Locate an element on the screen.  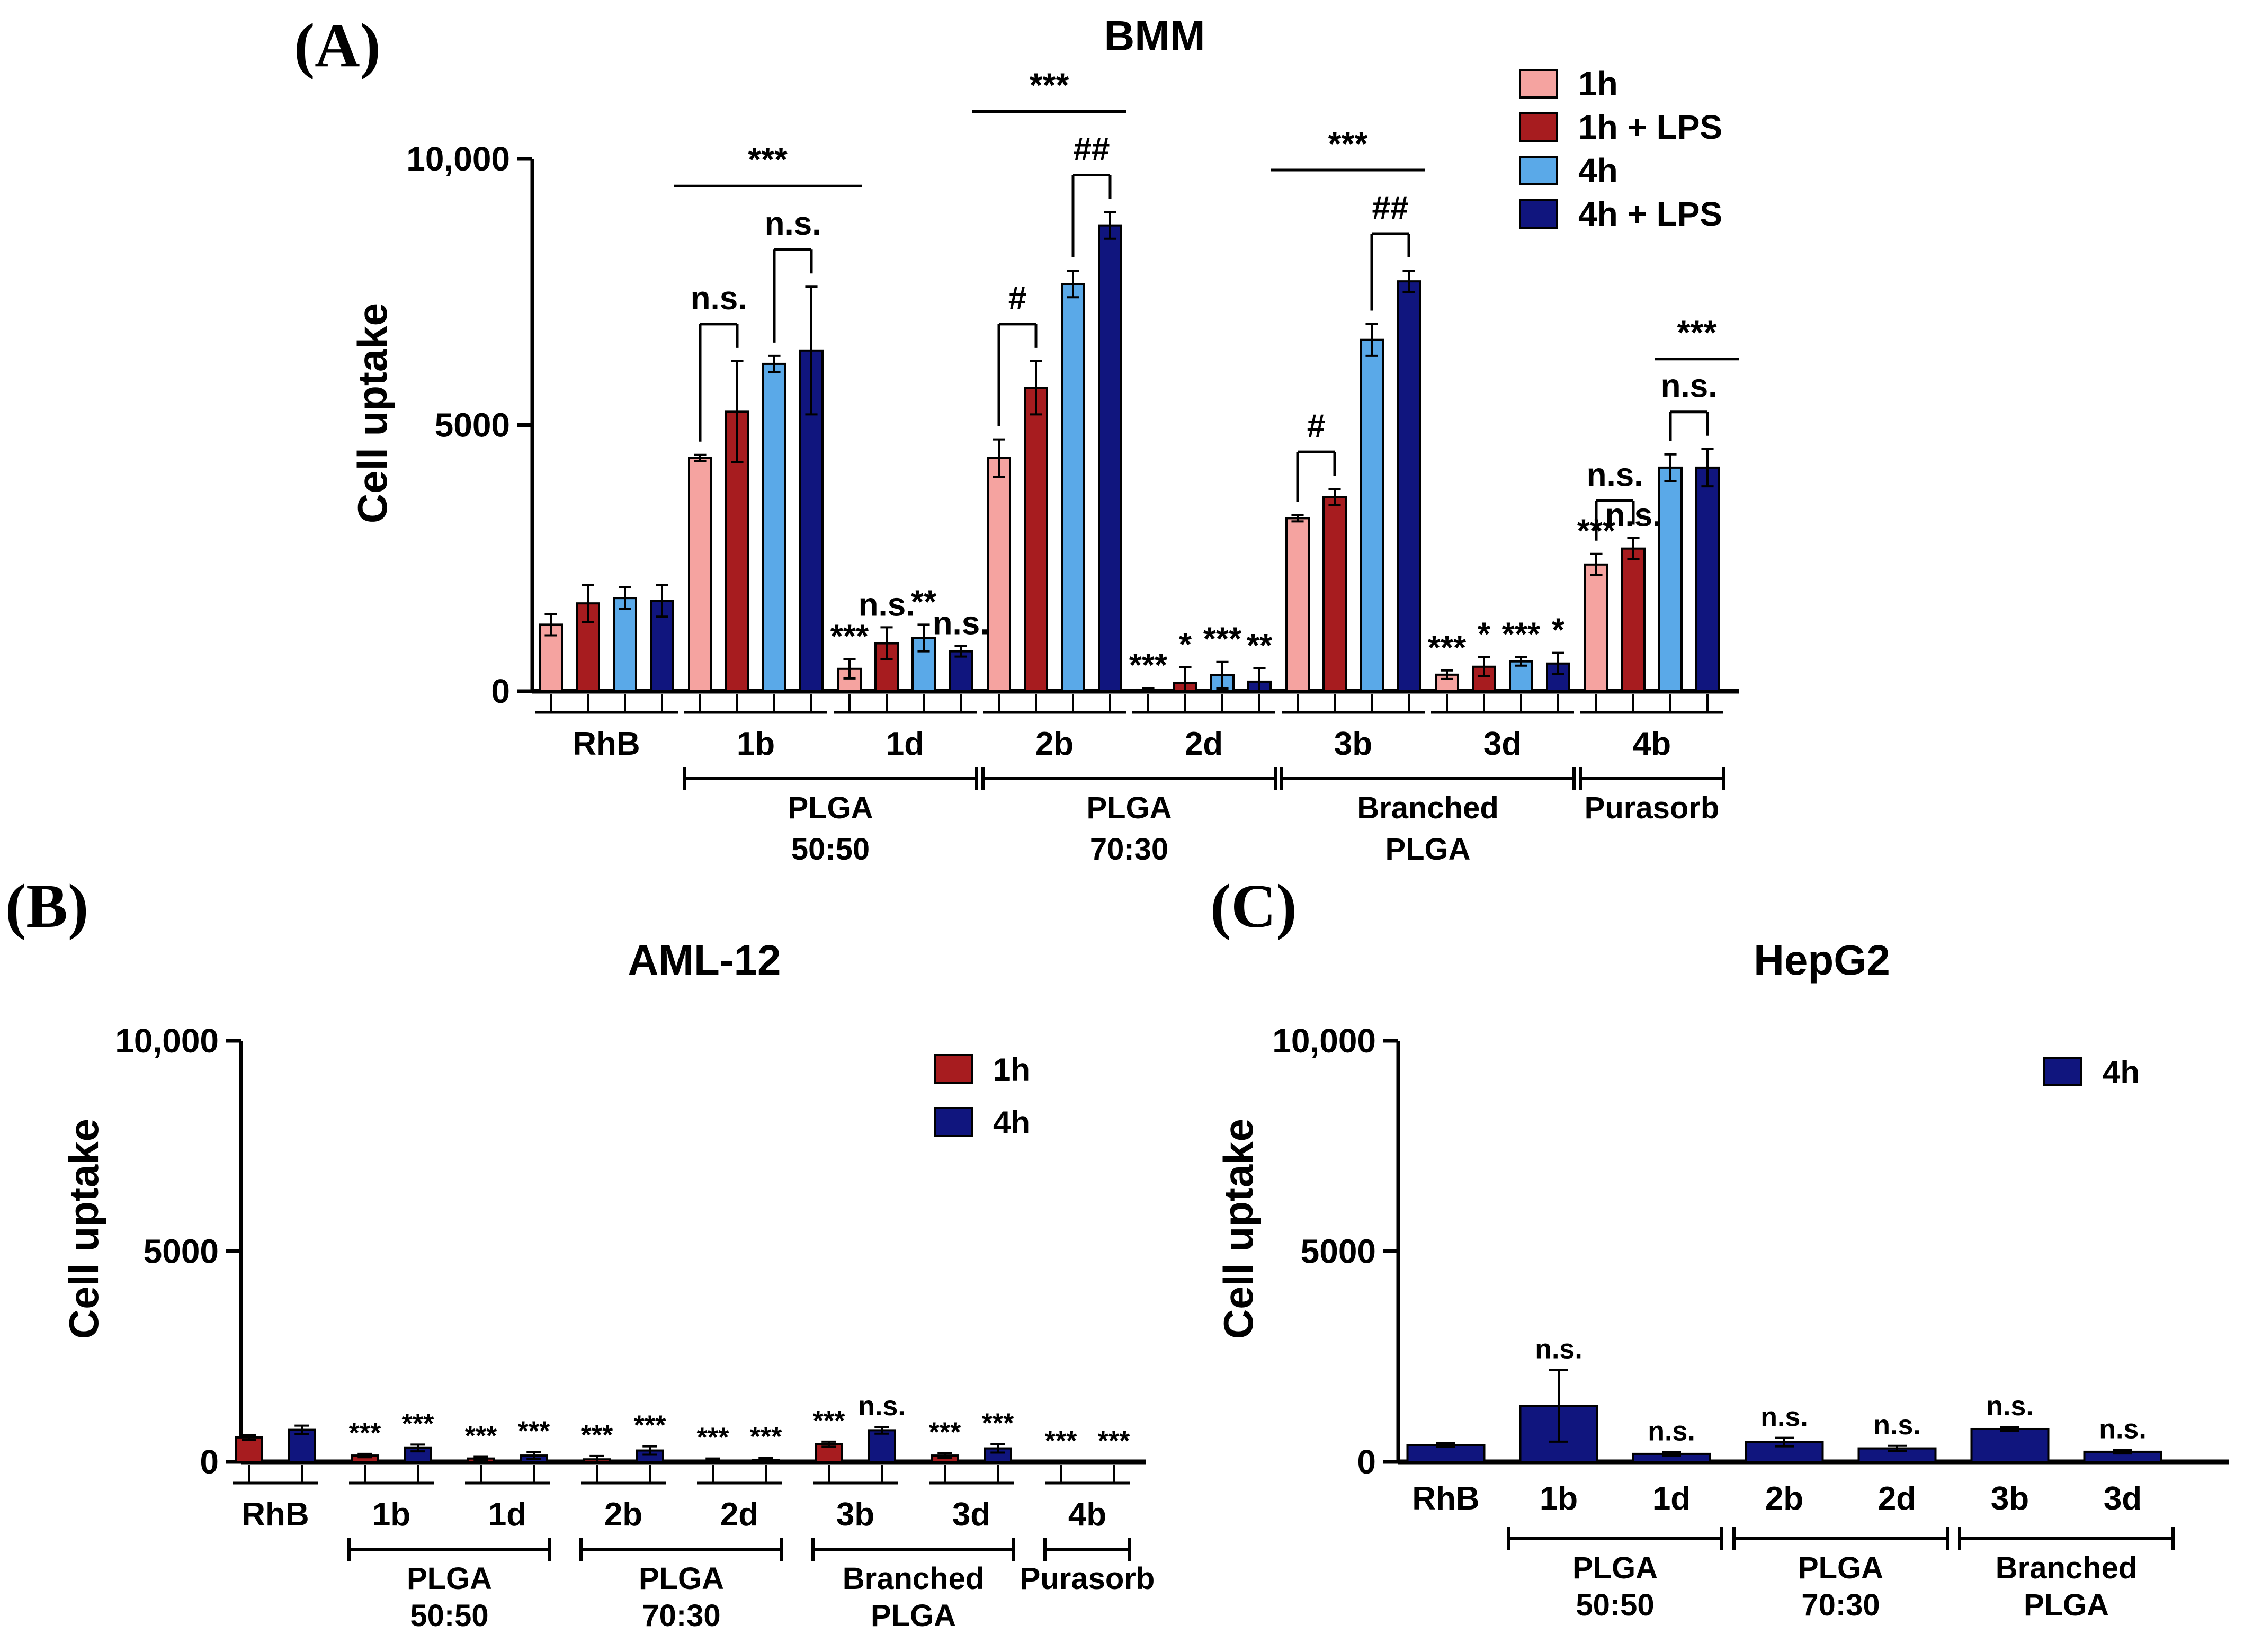
legend-label: 1h + LPS is located at coordinates (1650, 127).